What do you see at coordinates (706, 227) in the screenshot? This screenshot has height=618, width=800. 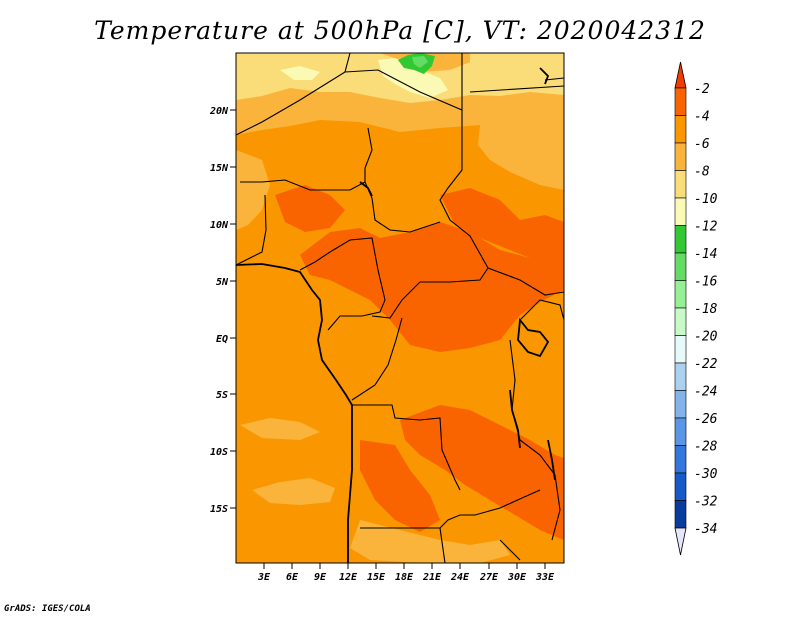 I see `colorbar-label-6: -12` at bounding box center [706, 227].